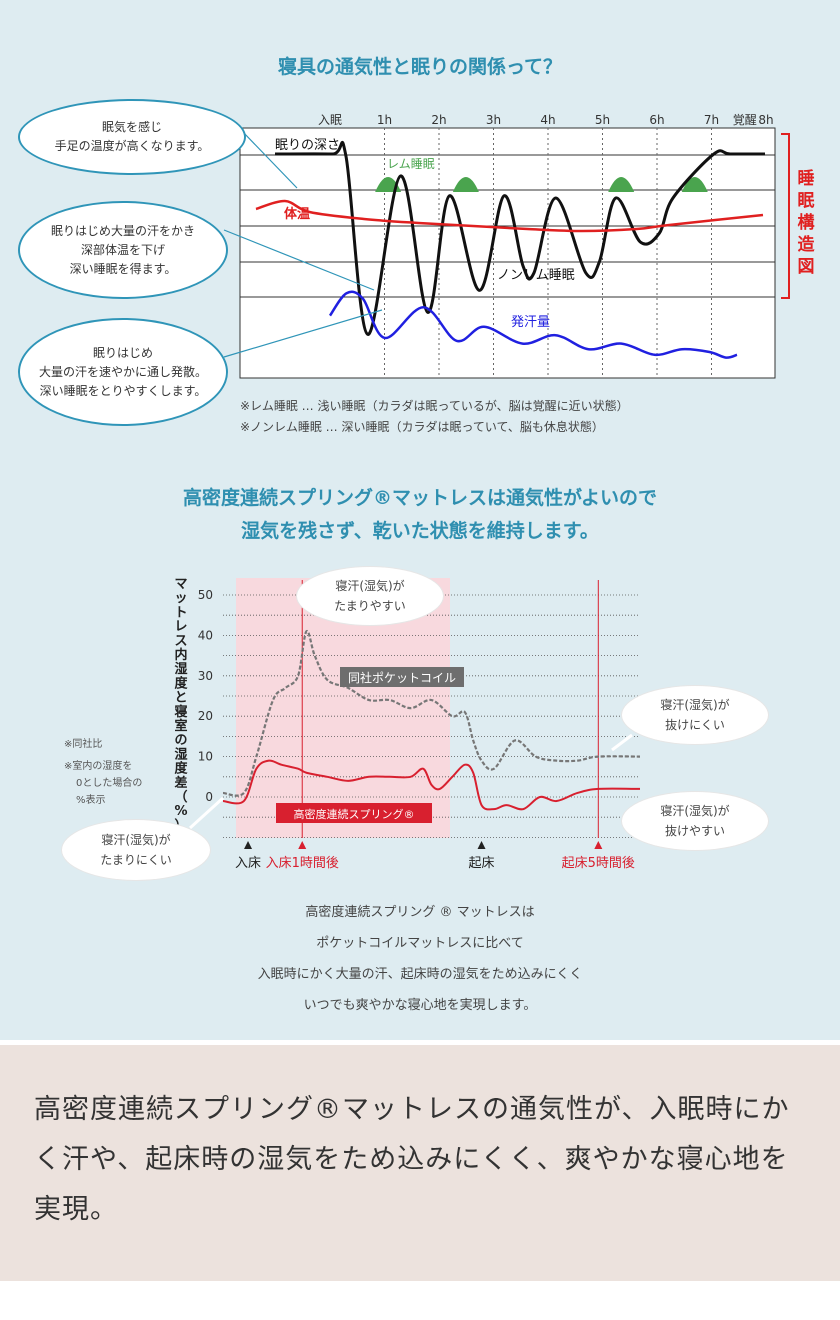  What do you see at coordinates (411, 164) in the screenshot?
I see `label-rem: レム睡眠` at bounding box center [411, 164].